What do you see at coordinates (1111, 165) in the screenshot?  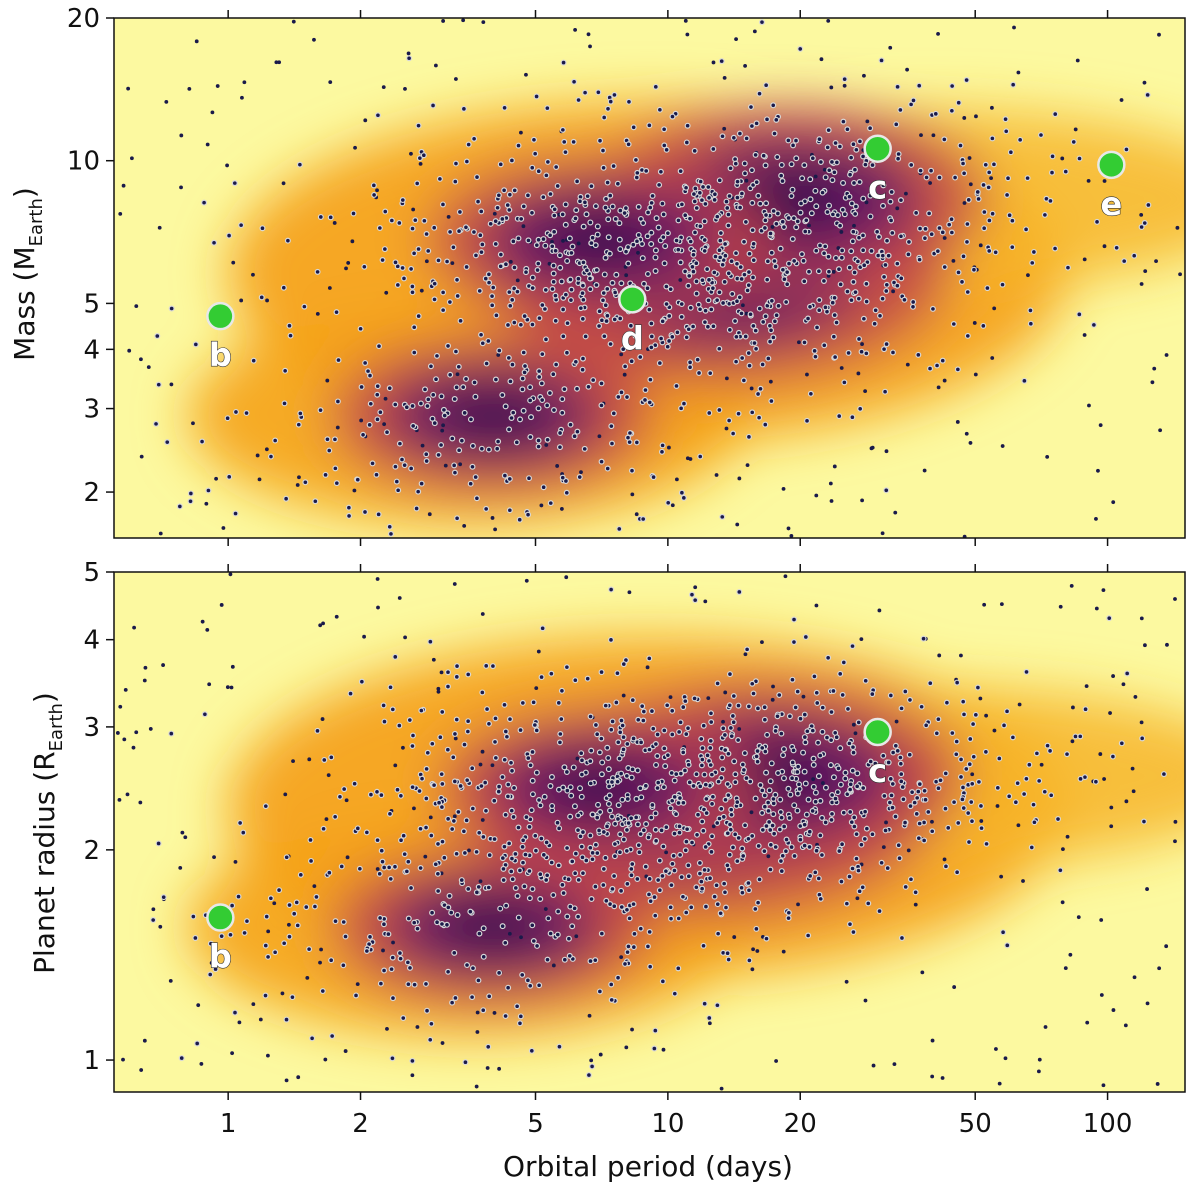 I see `planet-e-marker` at bounding box center [1111, 165].